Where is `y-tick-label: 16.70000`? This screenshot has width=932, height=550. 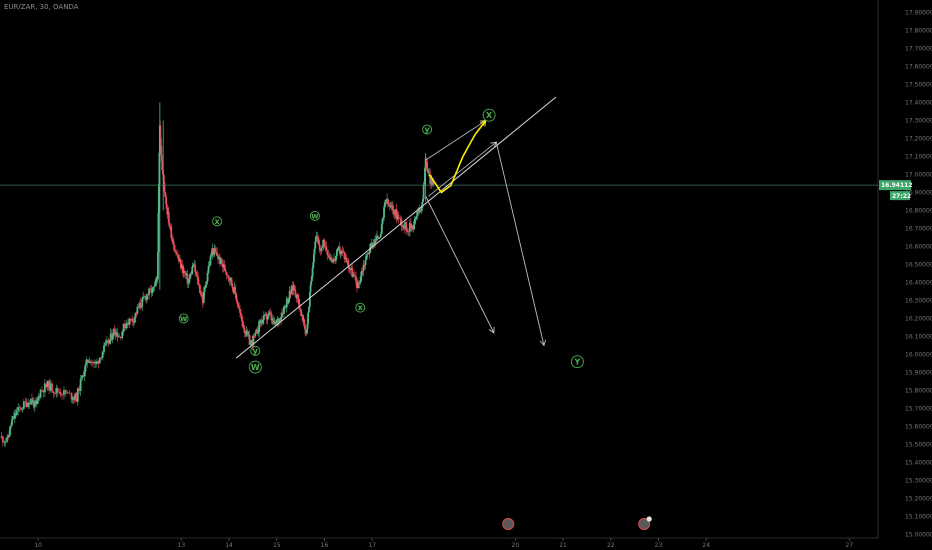 y-tick-label: 16.70000 is located at coordinates (918, 229).